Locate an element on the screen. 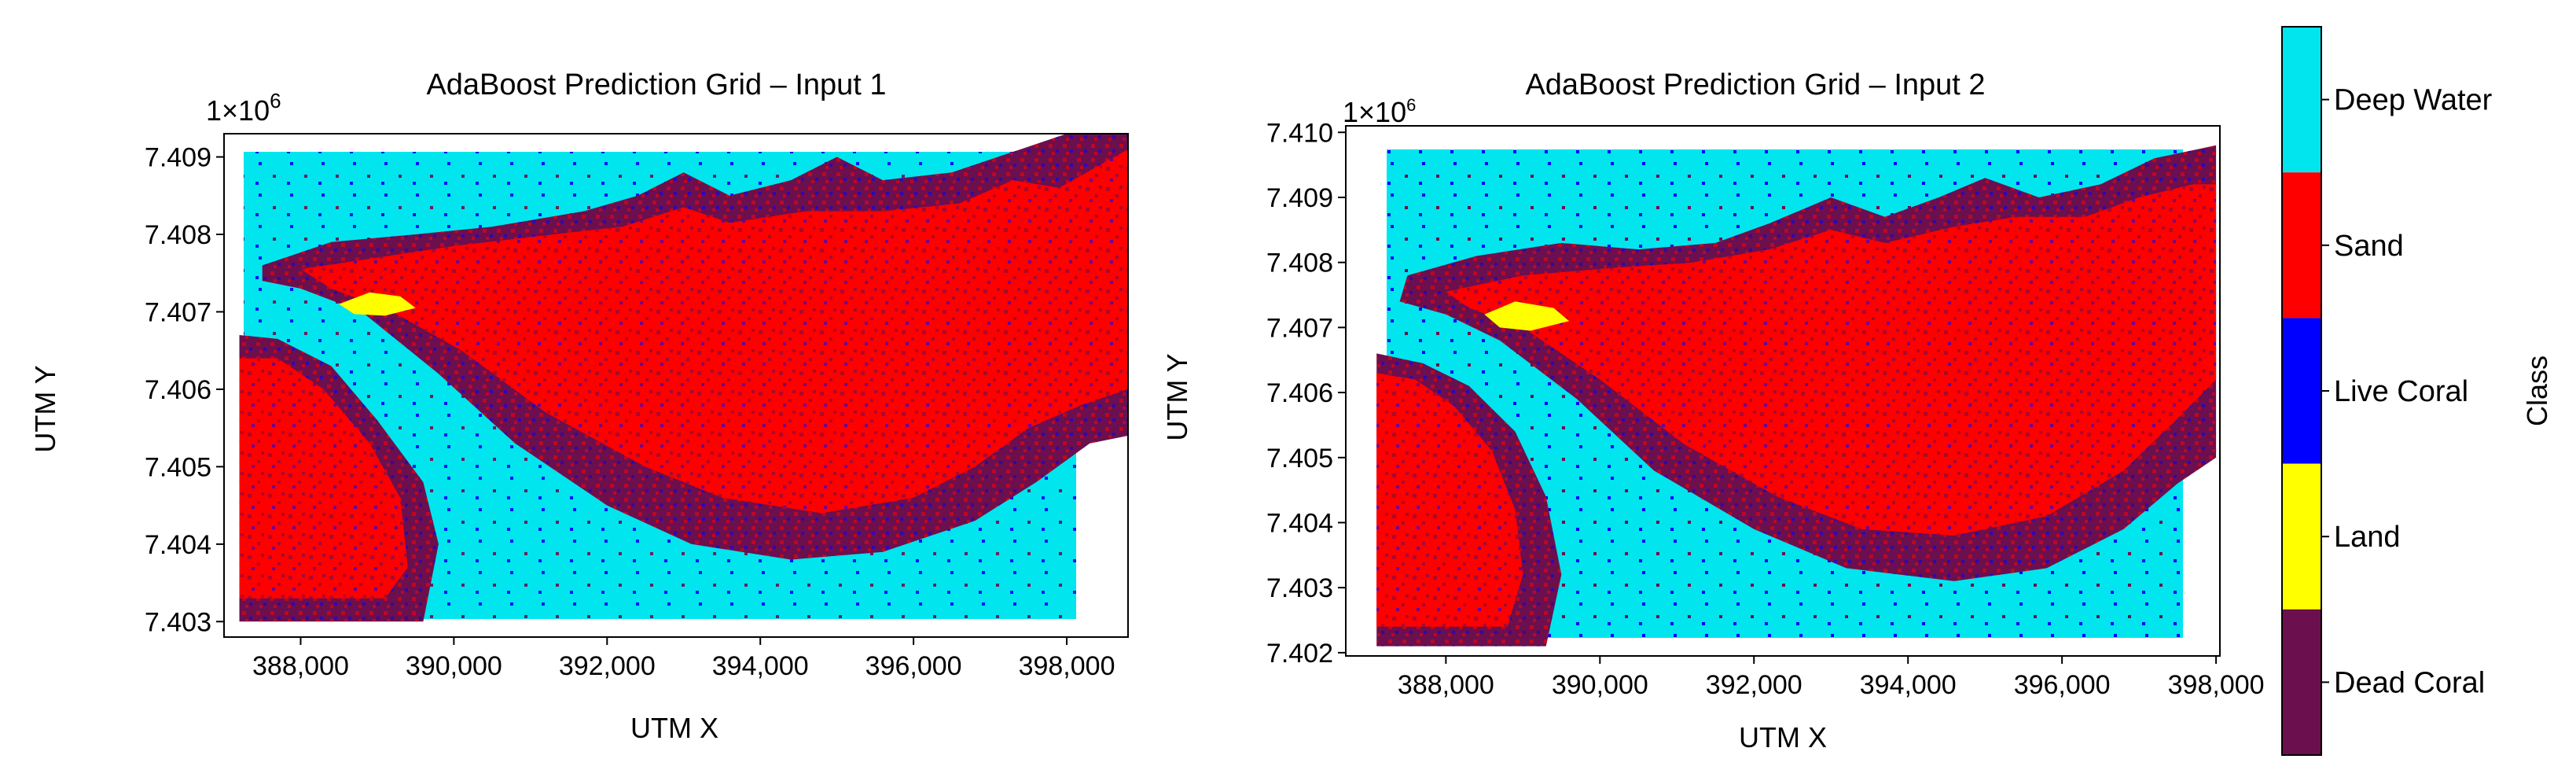 Image resolution: width=2576 pixels, height=781 pixels. y-offset-text-1: 1×10⁶ is located at coordinates (243, 108).